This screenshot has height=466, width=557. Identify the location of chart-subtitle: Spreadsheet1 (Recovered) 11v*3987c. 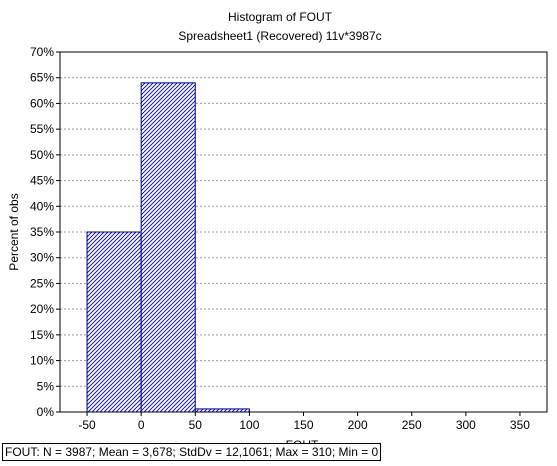
(279, 36).